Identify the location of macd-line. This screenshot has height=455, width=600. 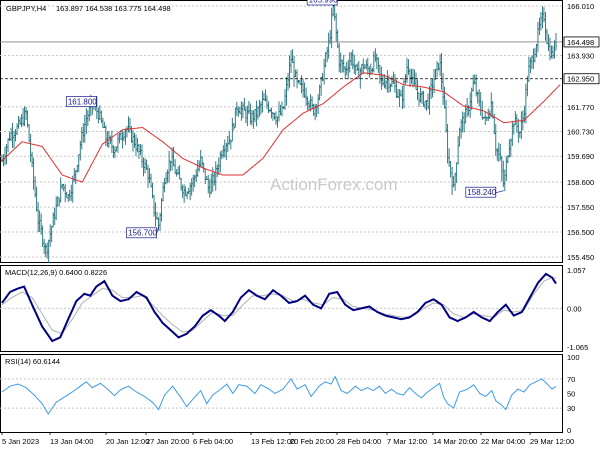
(279, 307).